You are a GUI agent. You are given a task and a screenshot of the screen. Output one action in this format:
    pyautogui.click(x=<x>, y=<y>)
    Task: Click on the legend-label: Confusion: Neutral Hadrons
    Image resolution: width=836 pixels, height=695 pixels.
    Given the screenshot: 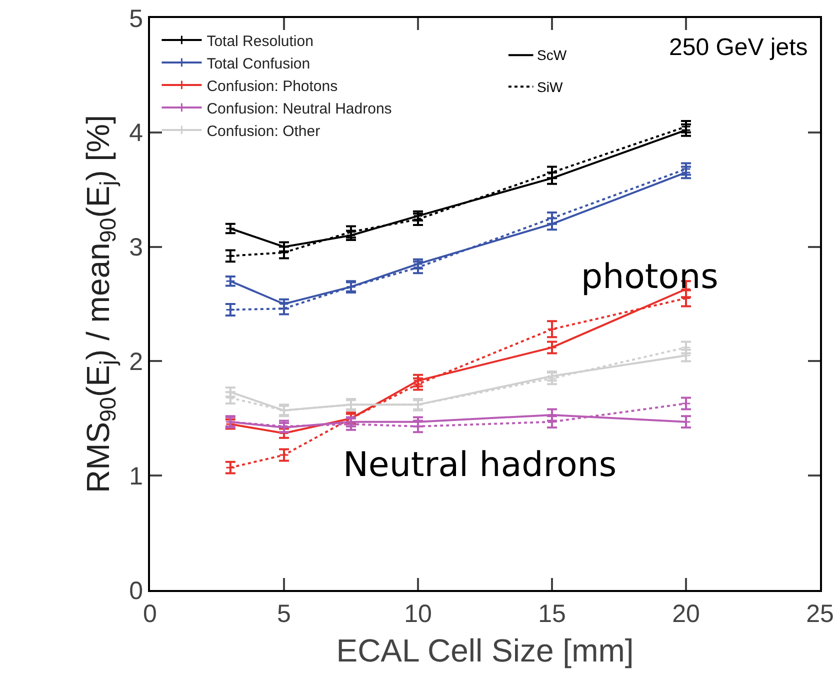 What is the action you would take?
    pyautogui.click(x=299, y=109)
    